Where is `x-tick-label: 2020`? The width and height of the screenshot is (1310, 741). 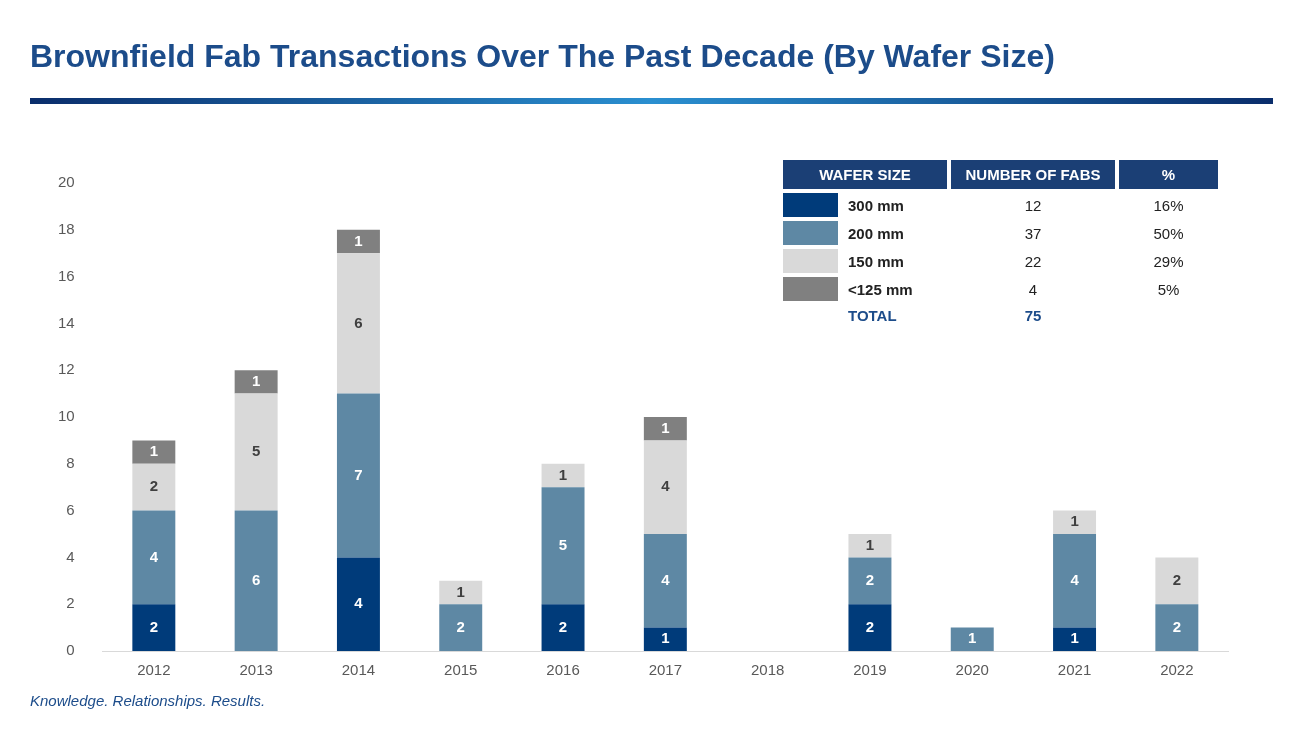 x-tick-label: 2020 is located at coordinates (972, 670).